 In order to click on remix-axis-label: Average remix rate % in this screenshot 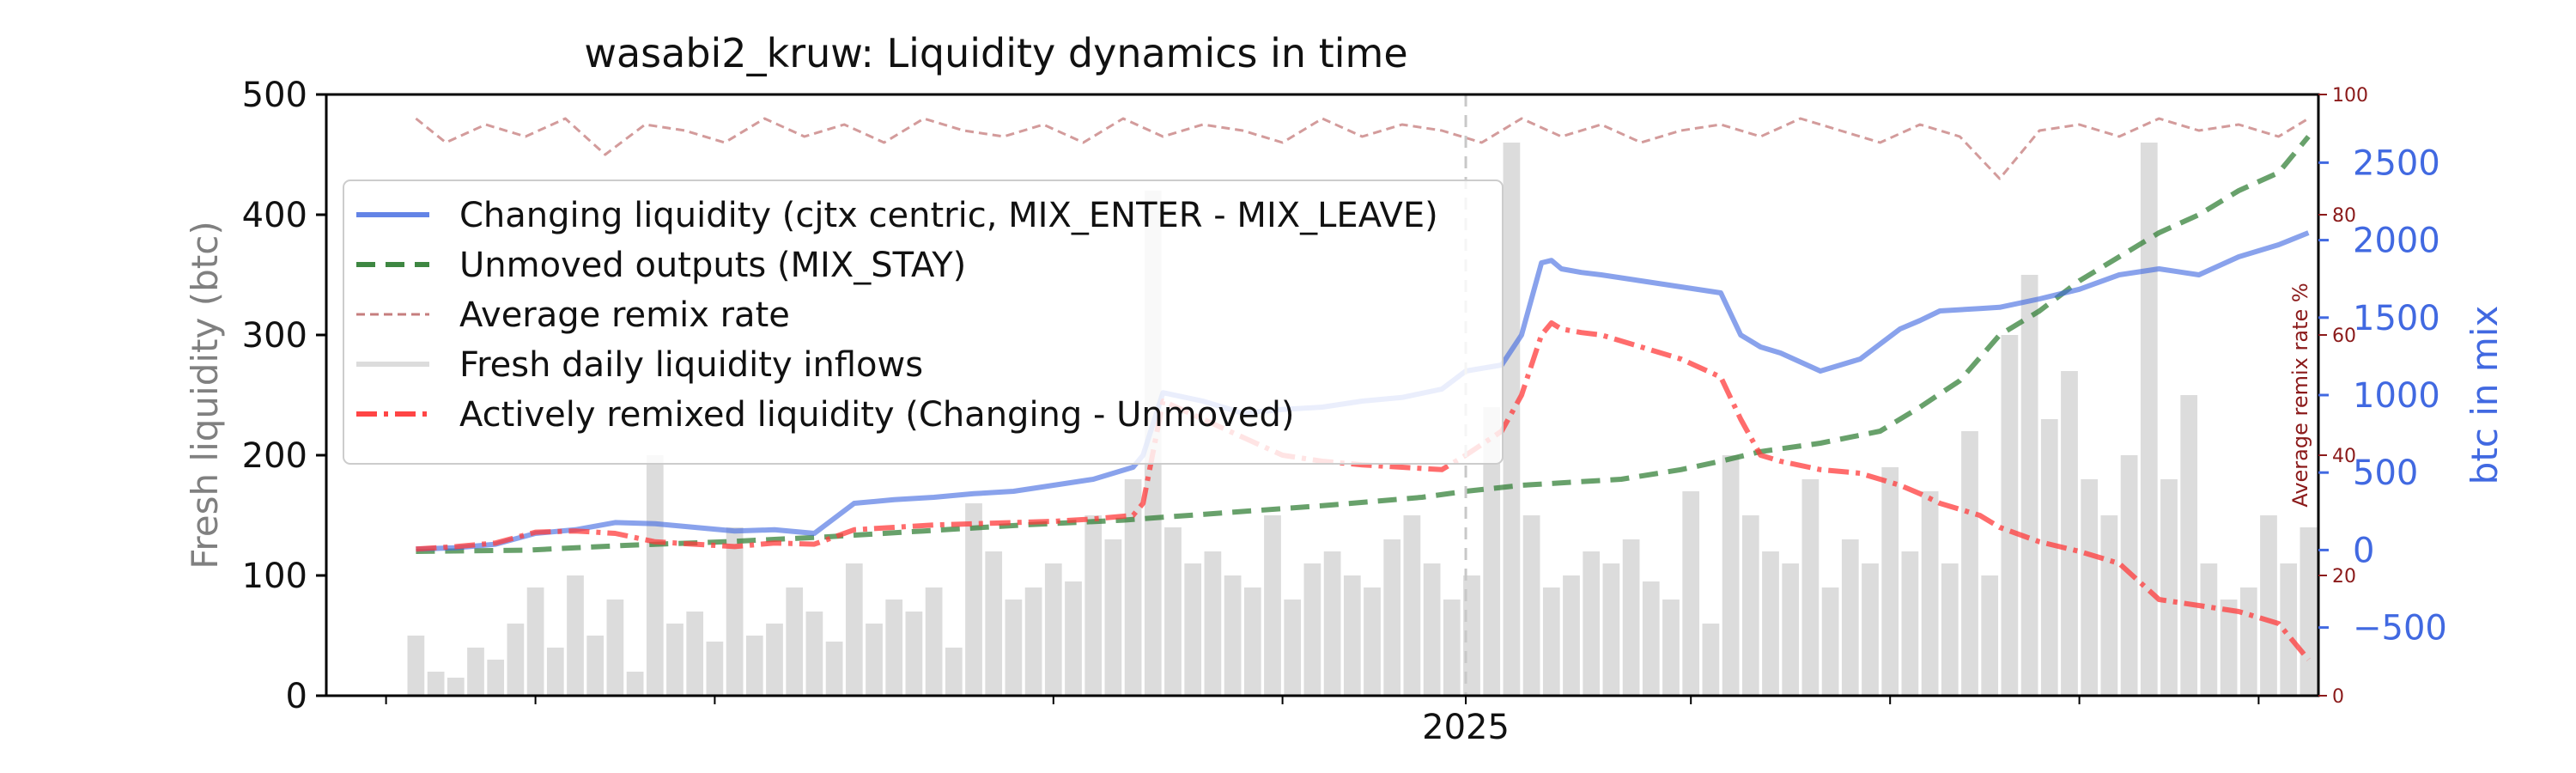, I will do `click(2300, 395)`.